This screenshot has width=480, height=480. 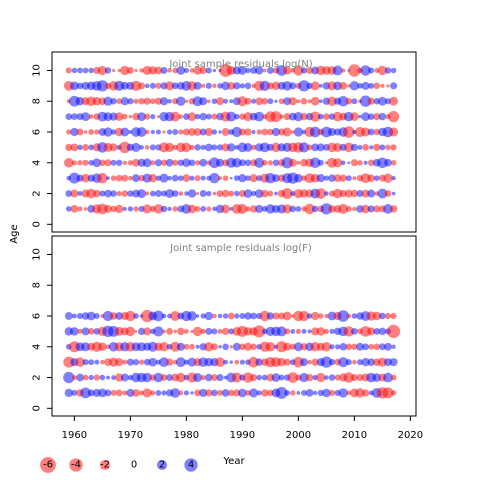 I want to click on panel-logF-title: Joint sample residuals log(F), so click(x=240, y=248).